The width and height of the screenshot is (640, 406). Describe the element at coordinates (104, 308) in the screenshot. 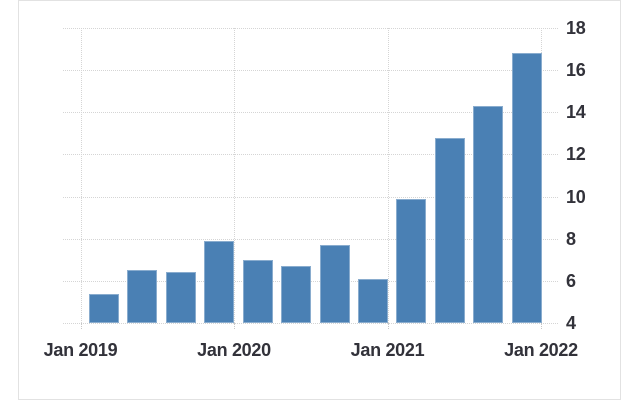

I see `bar-2019-q1` at that location.